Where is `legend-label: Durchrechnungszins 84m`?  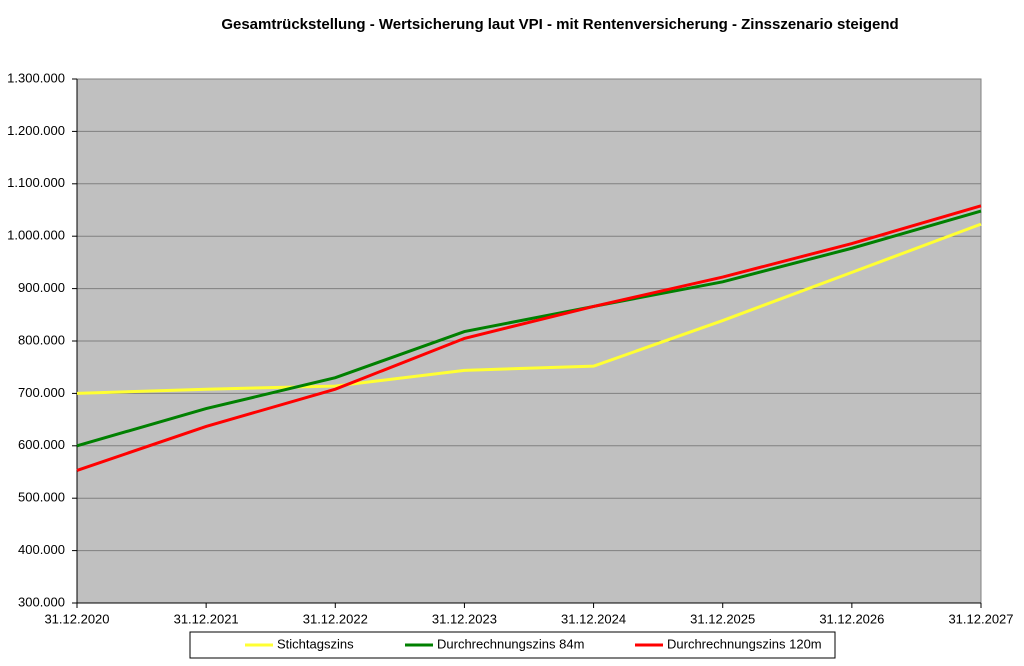 legend-label: Durchrechnungszins 84m is located at coordinates (510, 643).